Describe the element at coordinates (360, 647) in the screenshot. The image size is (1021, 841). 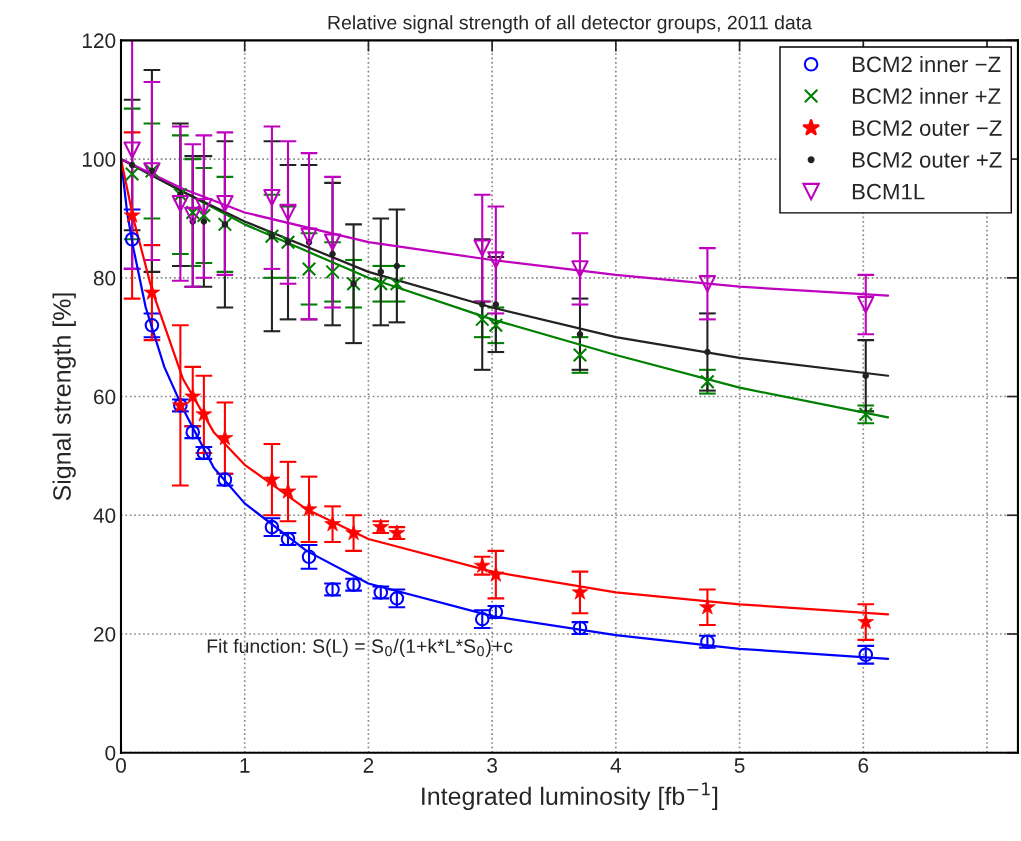
I see `annotation: Fit function: S(L) = S$_{0}$/(1+k*L*S$_{0}$)+c` at that location.